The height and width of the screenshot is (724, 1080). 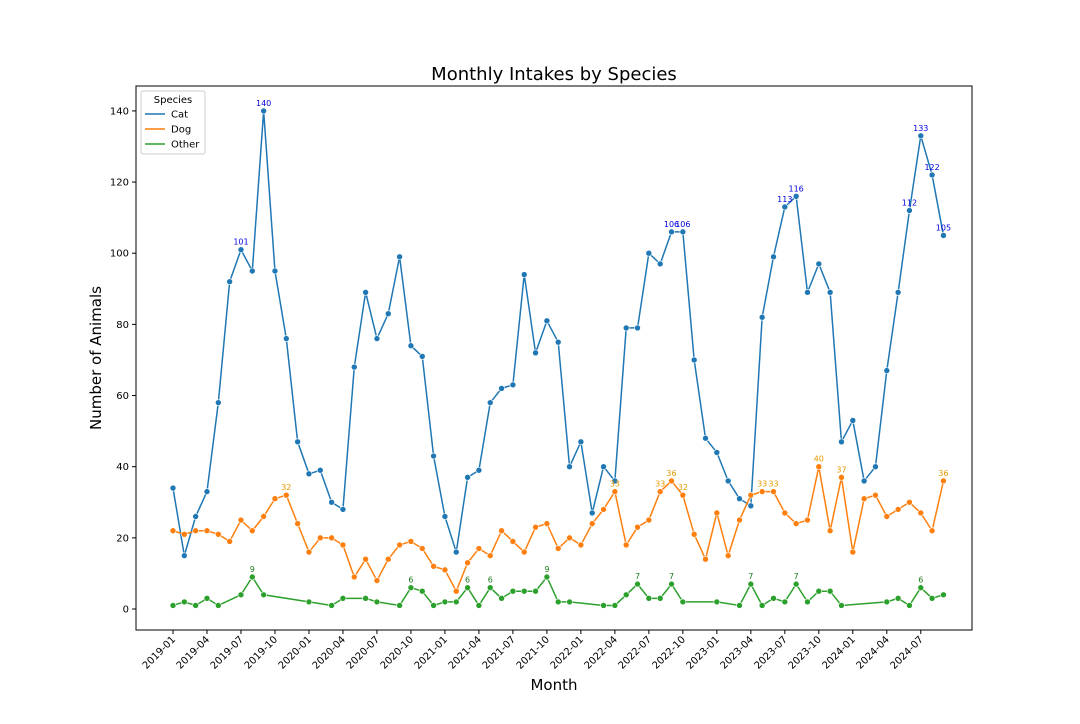 What do you see at coordinates (796, 188) in the screenshot?
I see `data-label: 116` at bounding box center [796, 188].